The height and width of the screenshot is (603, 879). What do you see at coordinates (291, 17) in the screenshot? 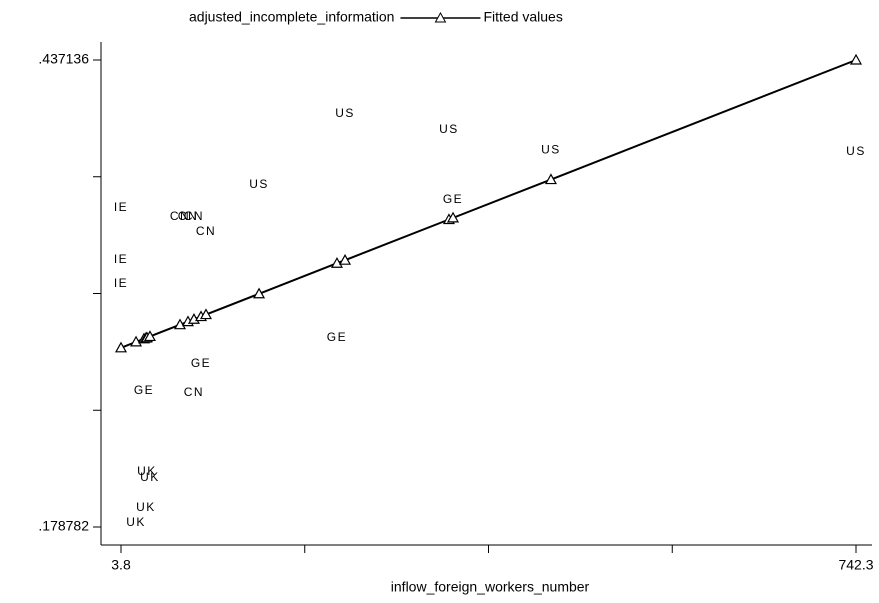
I see `legend-label: adjusted_incomplete_information` at bounding box center [291, 17].